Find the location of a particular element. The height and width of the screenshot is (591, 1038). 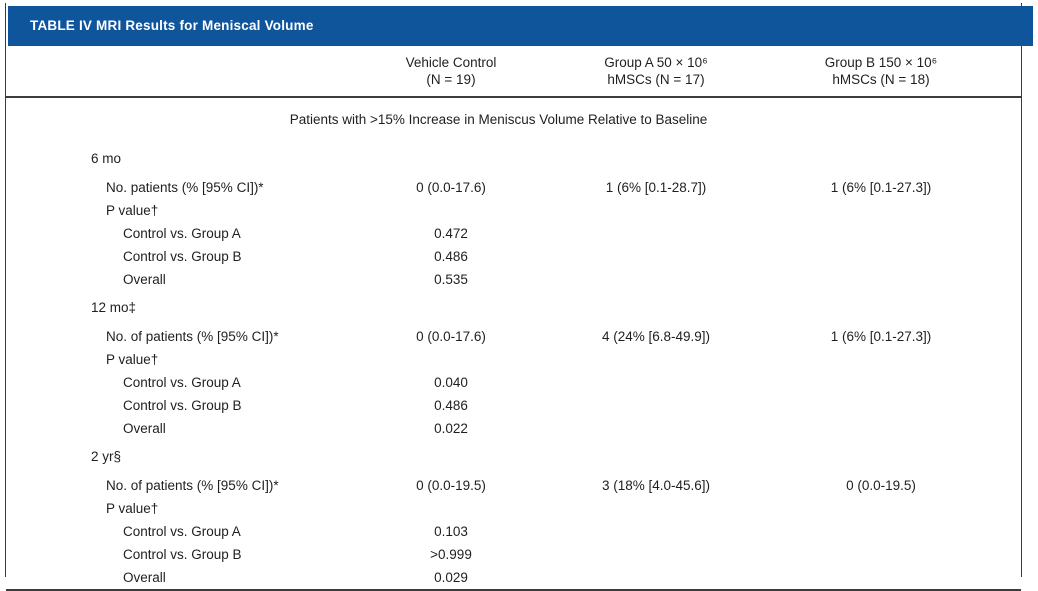

table-row: Overall 0.535 is located at coordinates (498, 279).